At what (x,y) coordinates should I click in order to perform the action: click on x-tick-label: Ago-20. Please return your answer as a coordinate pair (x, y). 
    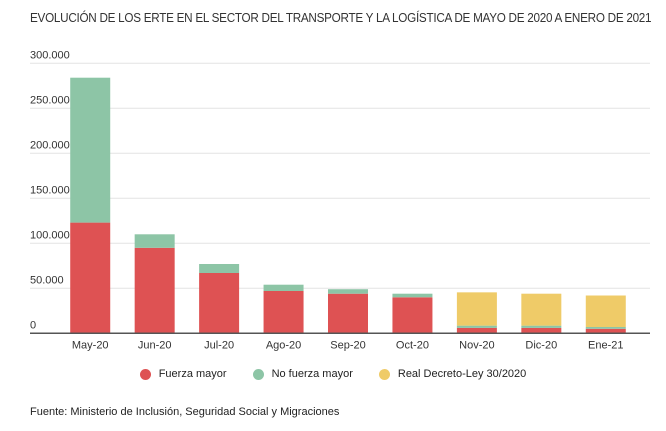
    Looking at the image, I should click on (283, 345).